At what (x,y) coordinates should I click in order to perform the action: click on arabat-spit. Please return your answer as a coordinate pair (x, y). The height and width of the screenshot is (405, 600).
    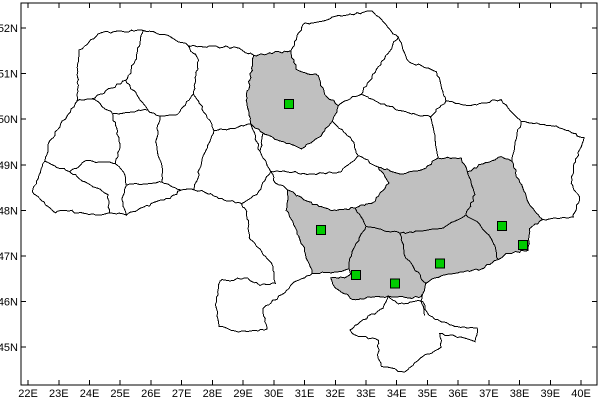
    Looking at the image, I should click on (422, 305).